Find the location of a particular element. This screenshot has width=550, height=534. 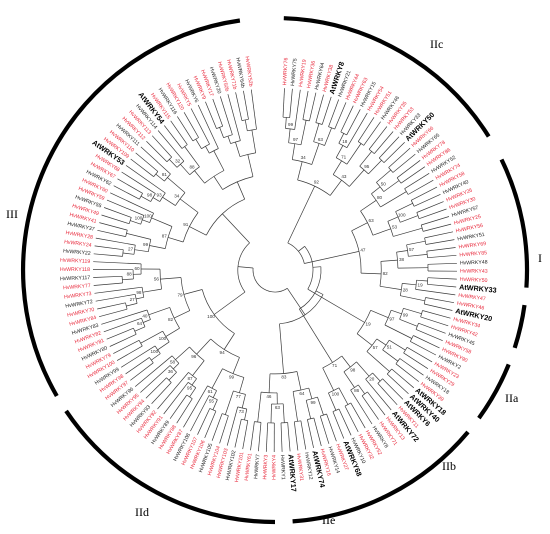

bootstrap-label: 99 is located at coordinates (232, 377).